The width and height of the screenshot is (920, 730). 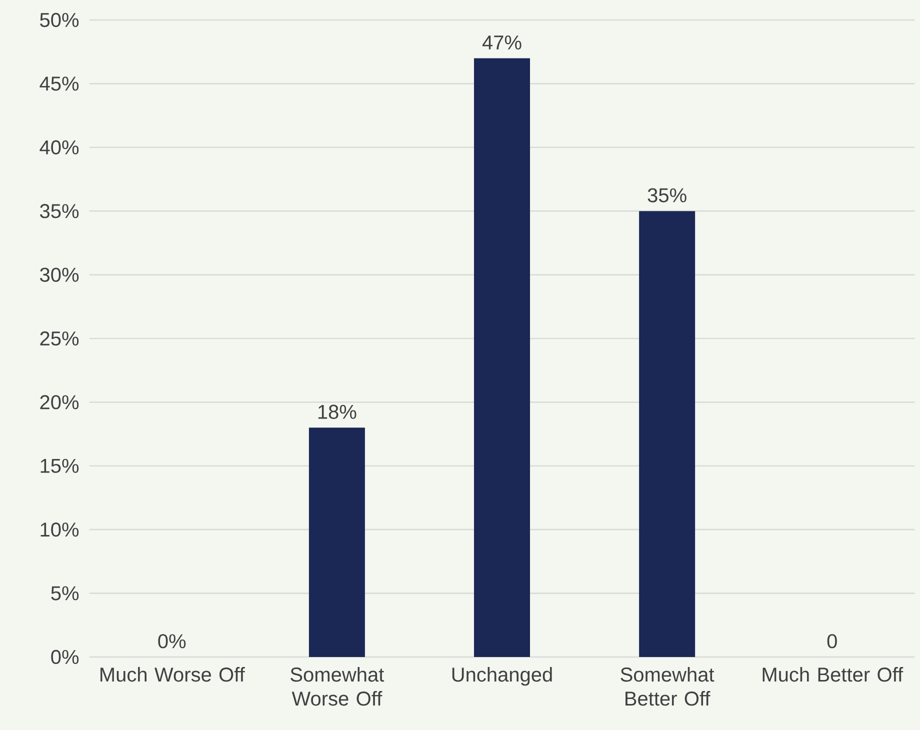 What do you see at coordinates (832, 641) in the screenshot?
I see `data-label: 0` at bounding box center [832, 641].